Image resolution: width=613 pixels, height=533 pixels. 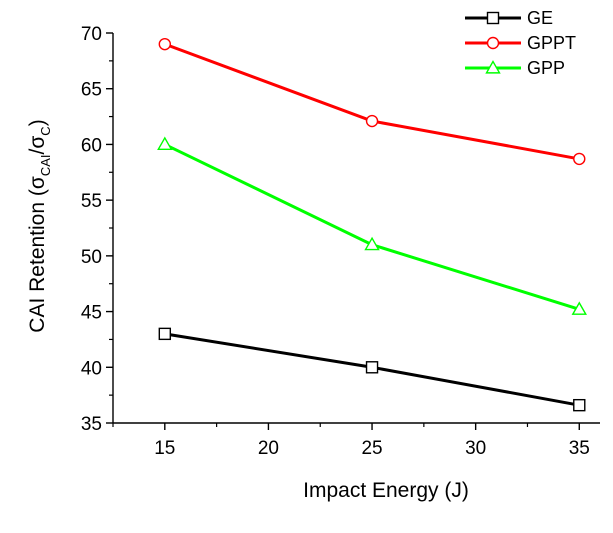 I want to click on x-axis-title: Impact Energy (J), so click(x=386, y=490).